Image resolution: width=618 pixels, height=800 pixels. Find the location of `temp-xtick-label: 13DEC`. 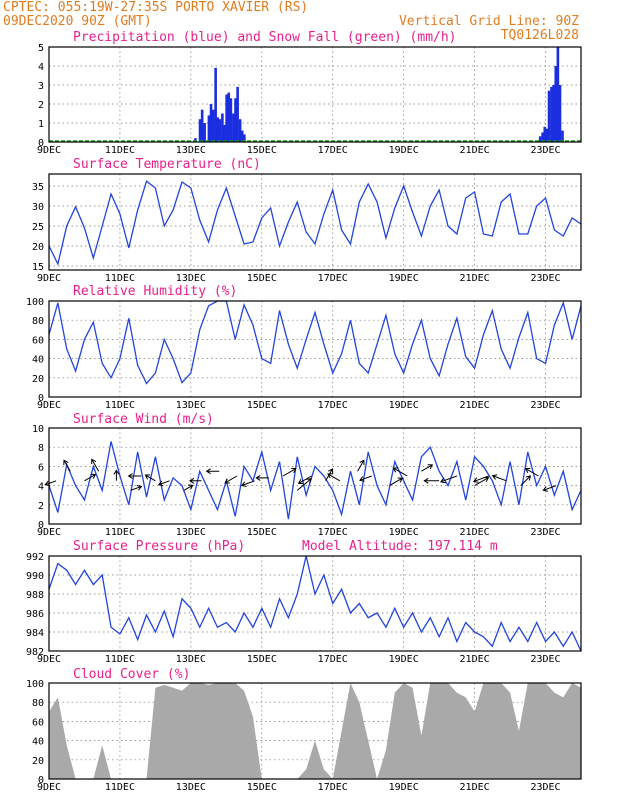

temp-xtick-label: 13DEC is located at coordinates (191, 278).